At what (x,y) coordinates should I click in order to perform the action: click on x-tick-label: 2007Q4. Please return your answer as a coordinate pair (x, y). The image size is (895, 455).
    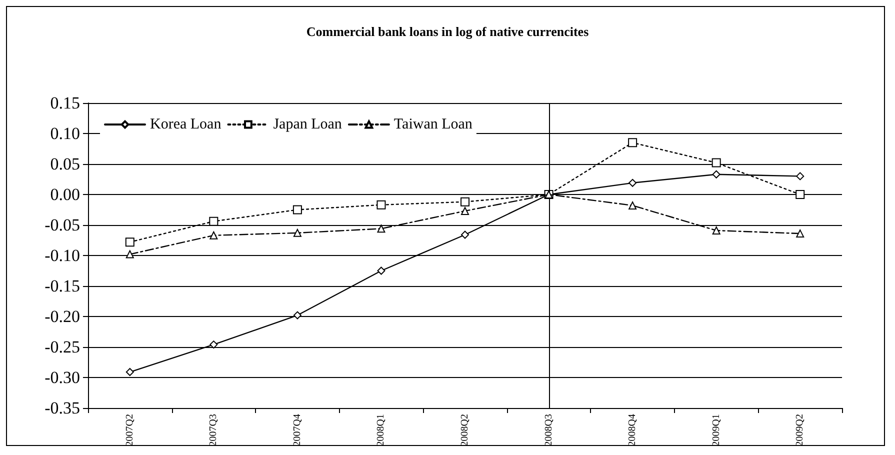
    Looking at the image, I should click on (297, 430).